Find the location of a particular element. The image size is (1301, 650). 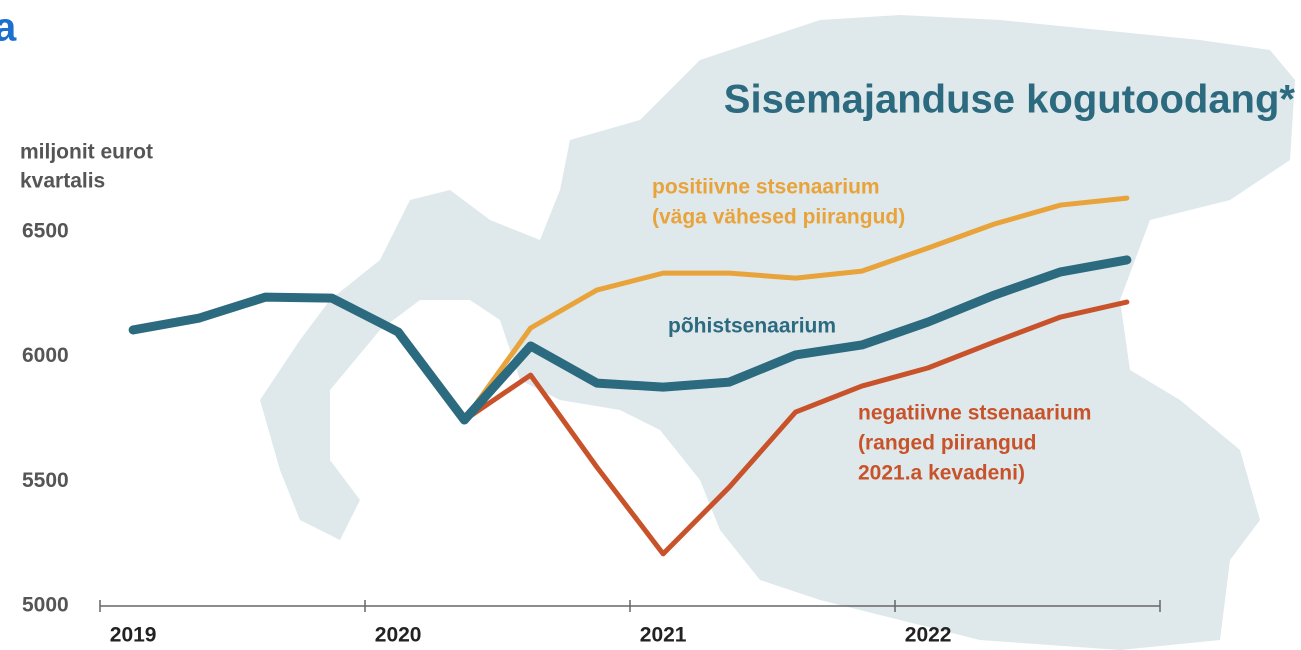

corner-mark: a is located at coordinates (8, 28).